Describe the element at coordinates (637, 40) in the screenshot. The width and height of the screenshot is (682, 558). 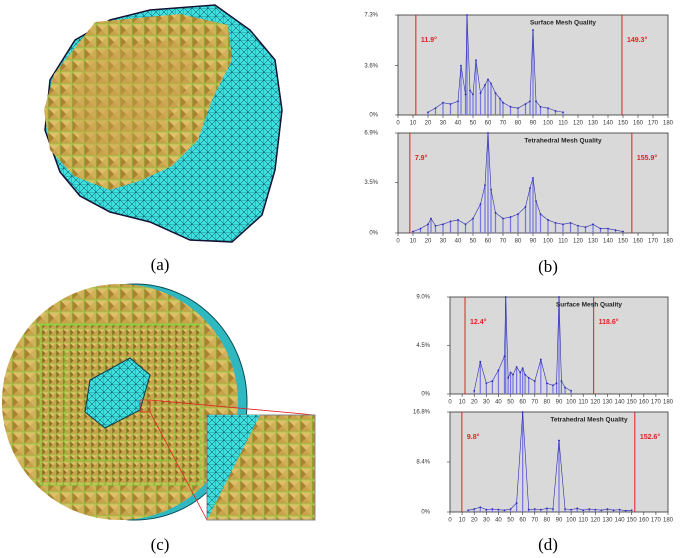
I see `threshold-label: 149.3°` at that location.